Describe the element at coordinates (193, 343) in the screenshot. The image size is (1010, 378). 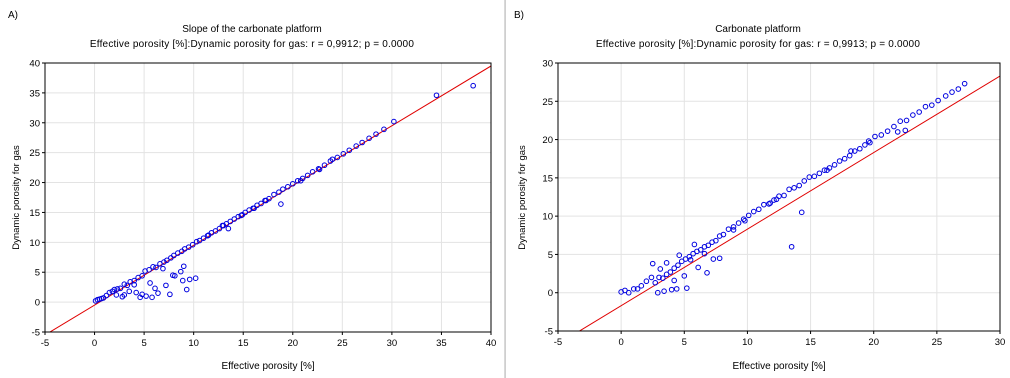
I see `x-tick-label: 10` at that location.